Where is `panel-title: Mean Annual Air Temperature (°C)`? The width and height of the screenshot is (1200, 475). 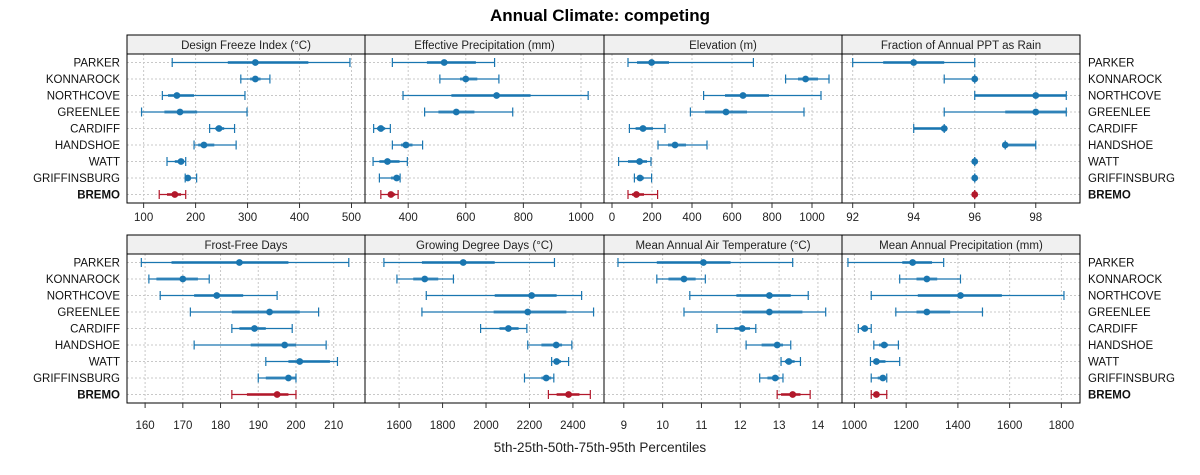
panel-title: Mean Annual Air Temperature (°C) is located at coordinates (722, 246).